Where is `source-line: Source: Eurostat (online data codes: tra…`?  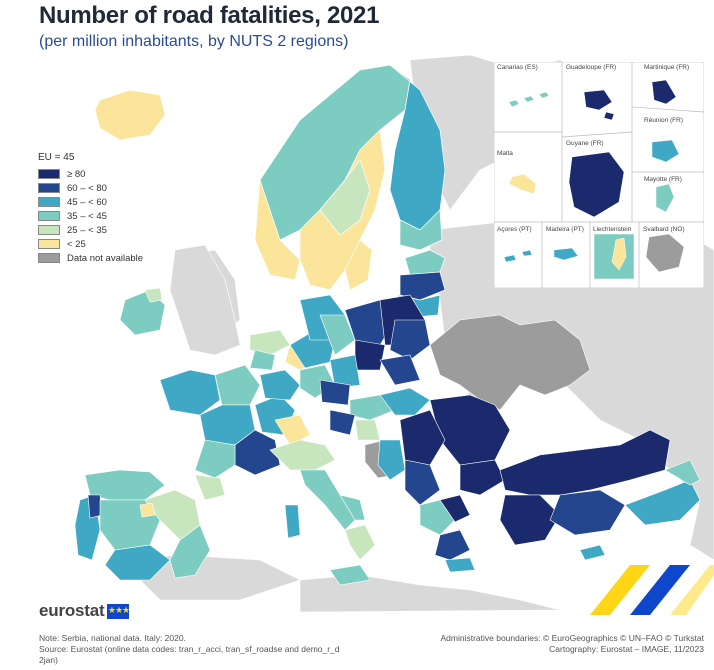 source-line: Source: Eurostat (online data codes: tra… is located at coordinates (189, 649).